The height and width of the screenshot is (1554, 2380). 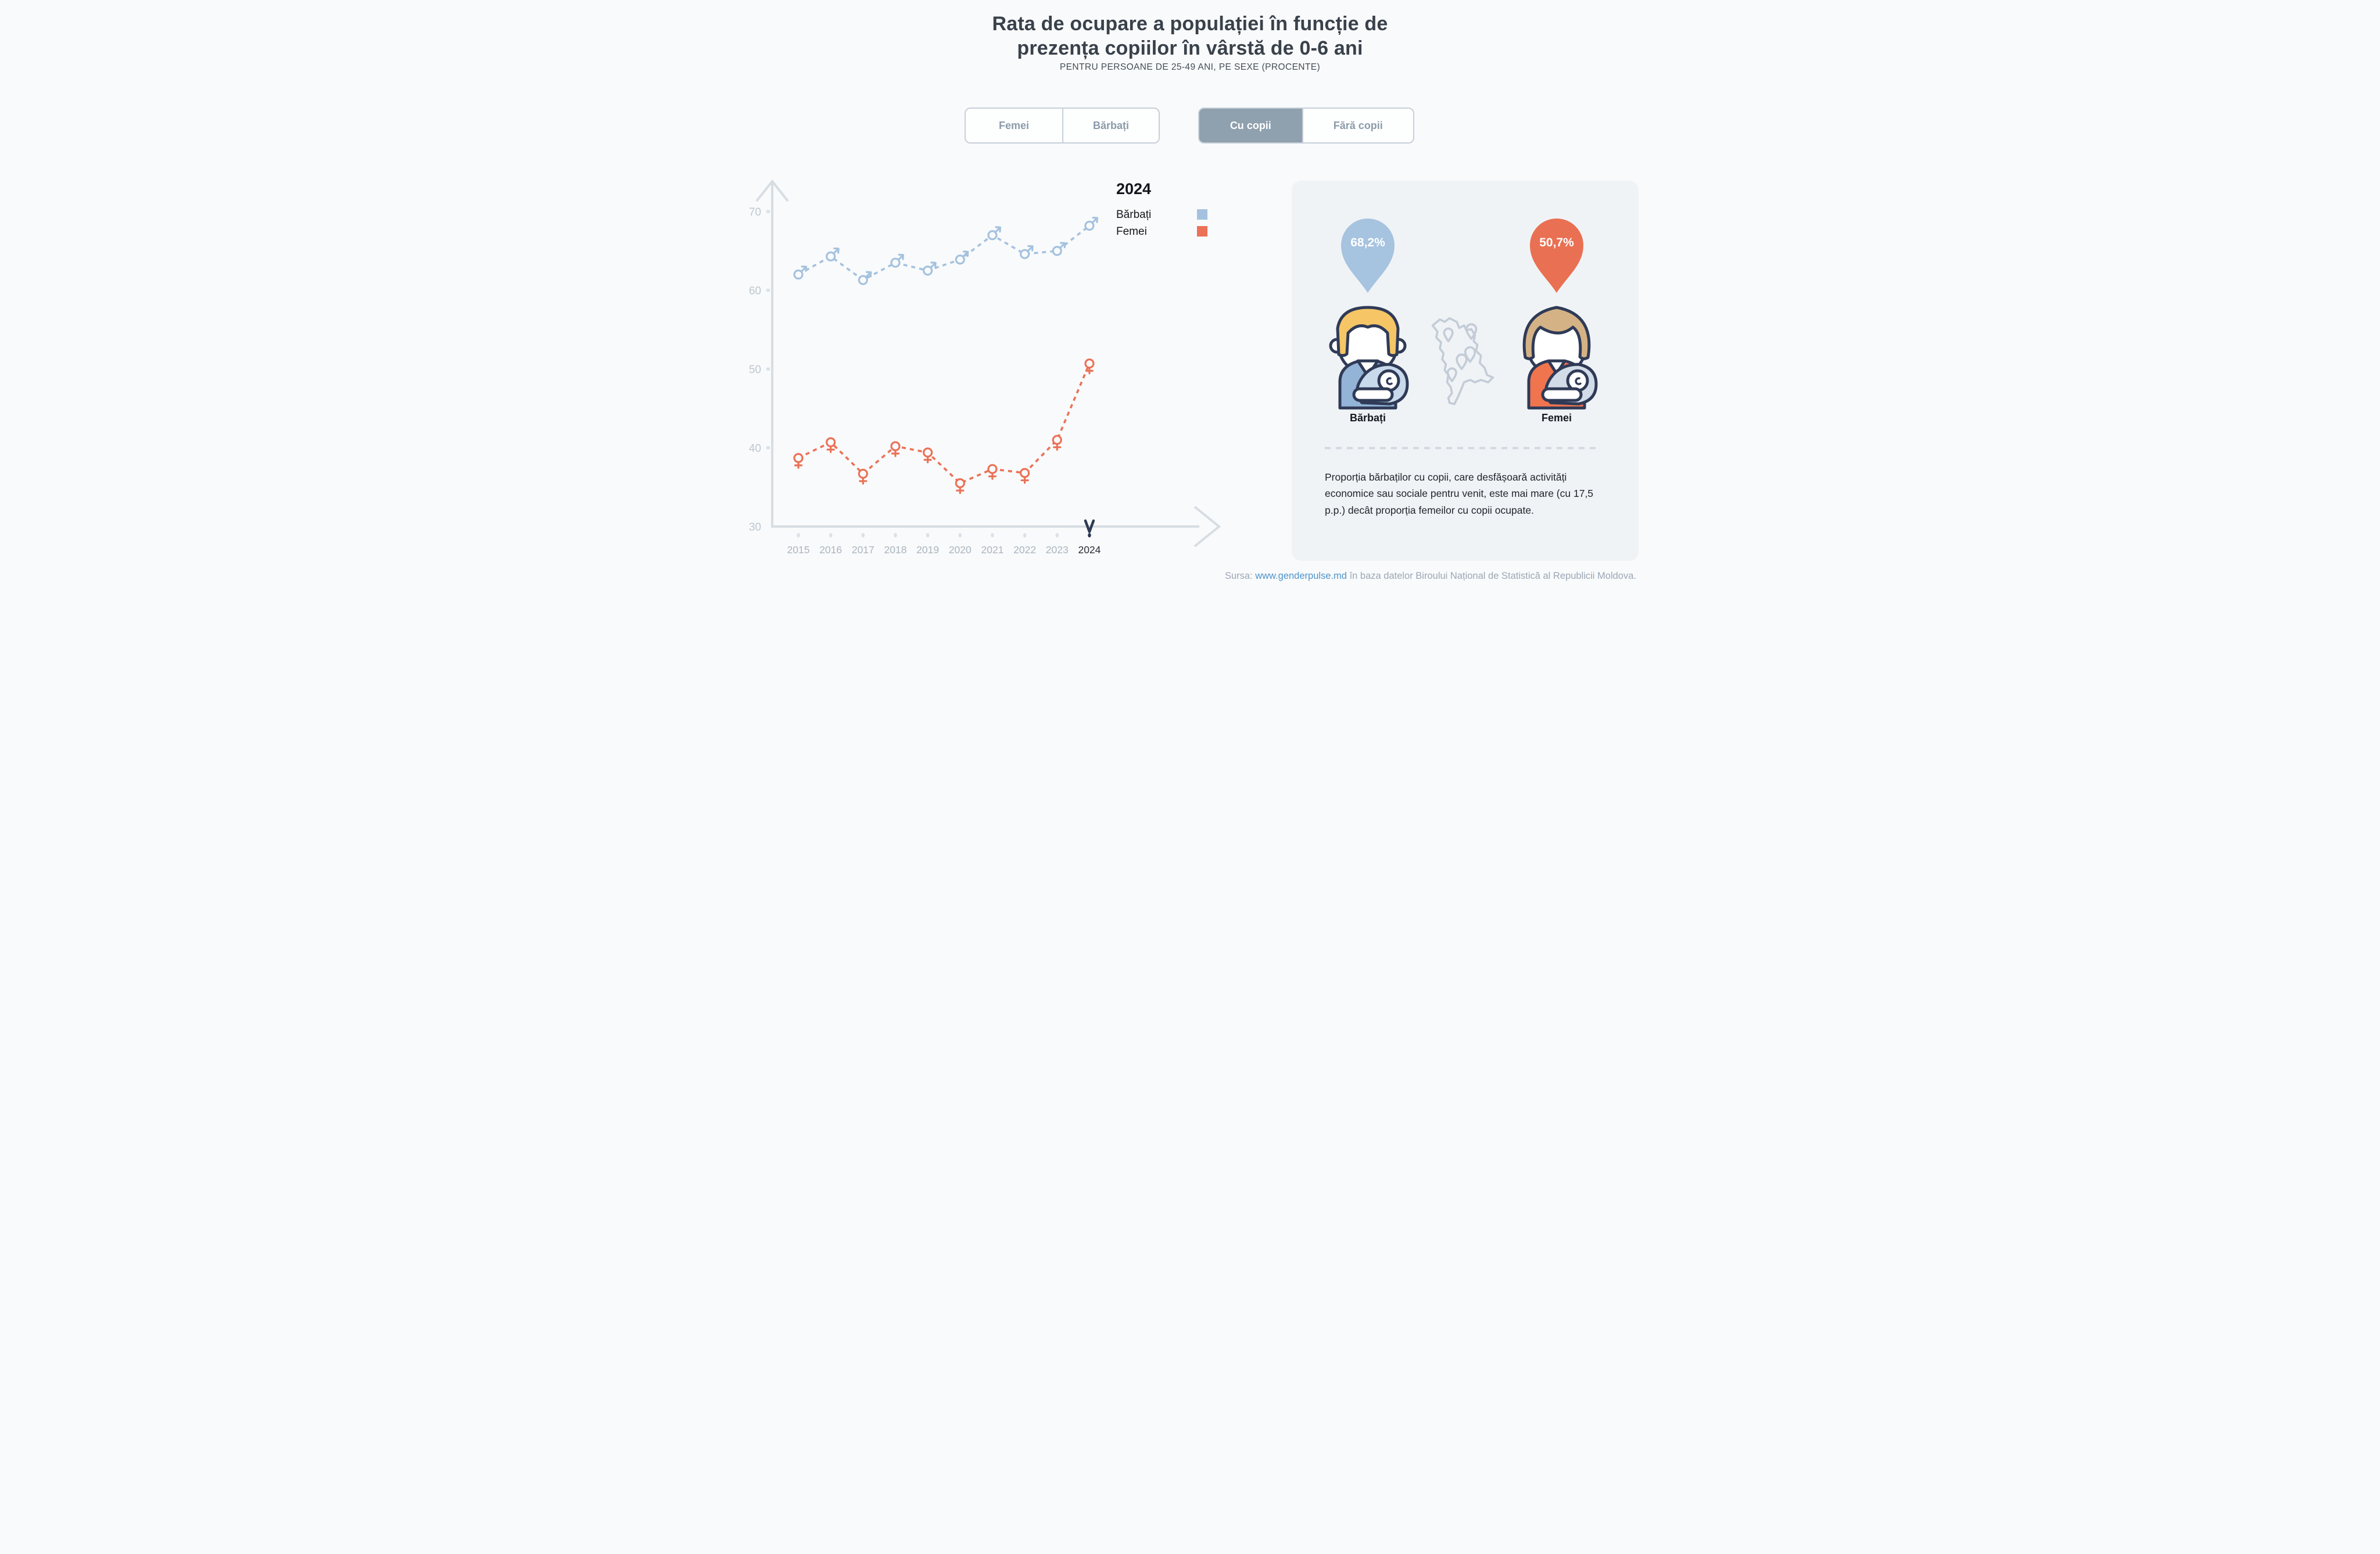 What do you see at coordinates (992, 535) in the screenshot?
I see `year-dot-2021` at bounding box center [992, 535].